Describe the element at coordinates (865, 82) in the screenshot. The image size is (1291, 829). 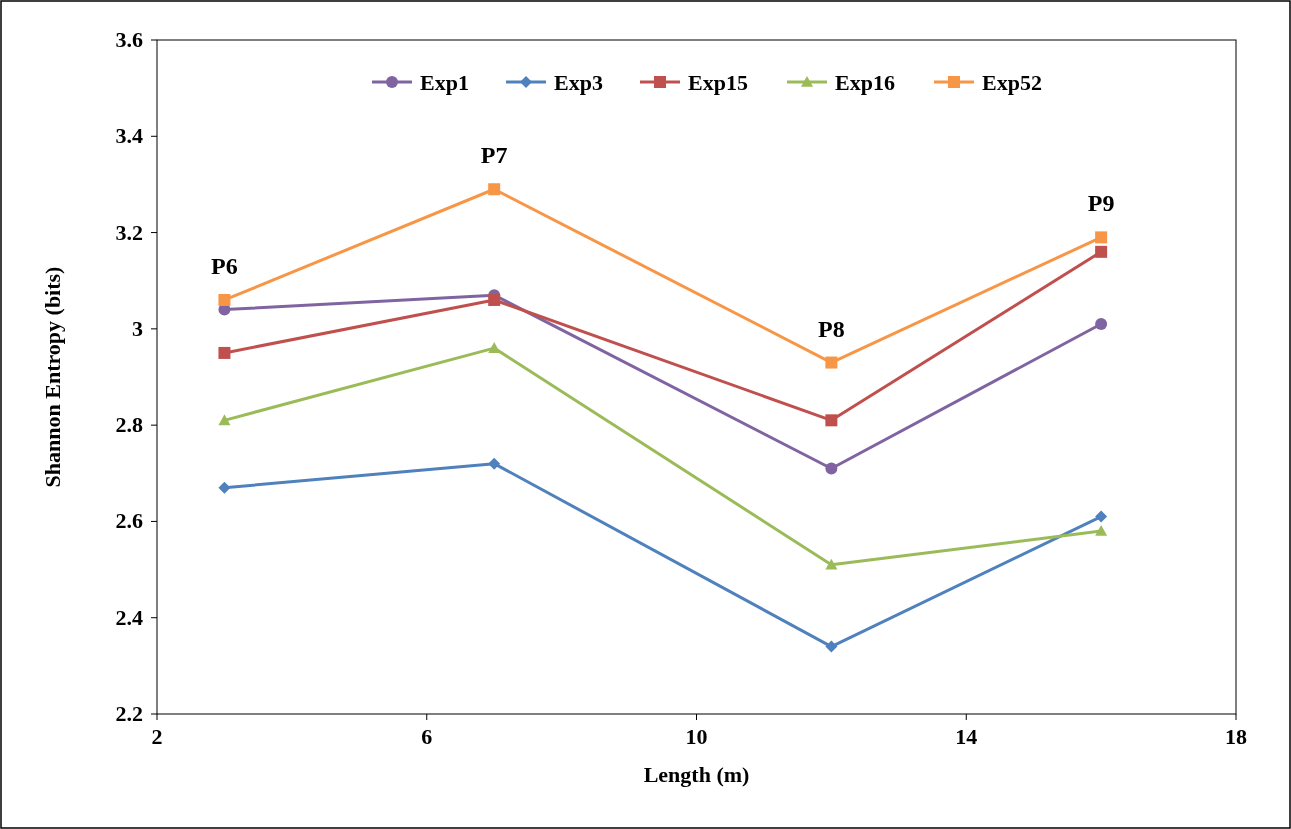
I see `legend-label: Exp16` at that location.